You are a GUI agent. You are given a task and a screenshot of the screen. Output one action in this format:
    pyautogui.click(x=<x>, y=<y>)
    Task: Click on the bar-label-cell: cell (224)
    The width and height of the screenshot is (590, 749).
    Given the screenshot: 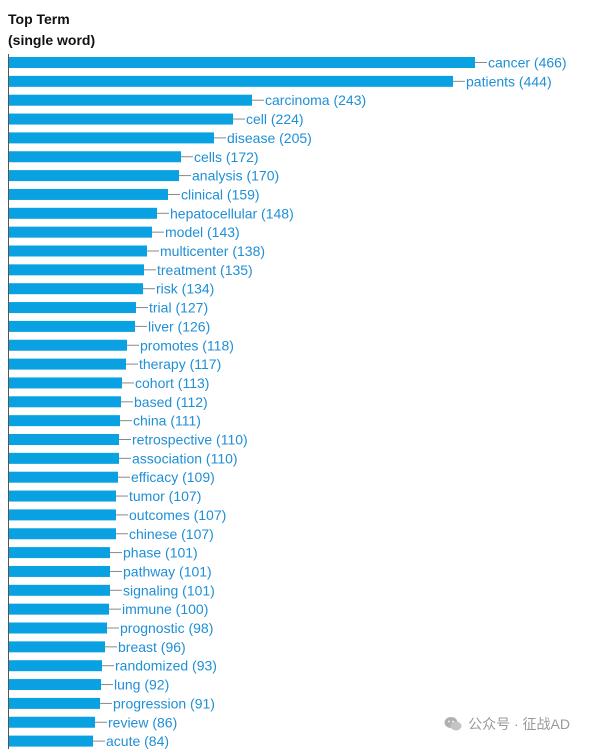 What is the action you would take?
    pyautogui.click(x=275, y=119)
    